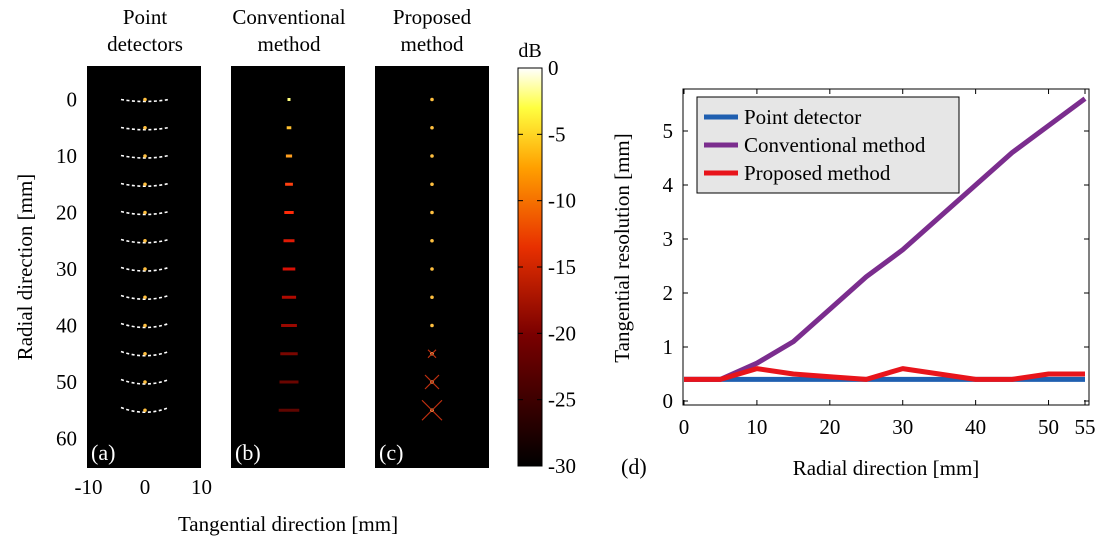 This screenshot has height=541, width=1115. Describe the element at coordinates (562, 400) in the screenshot. I see `colorbar-tick-label: -25` at that location.